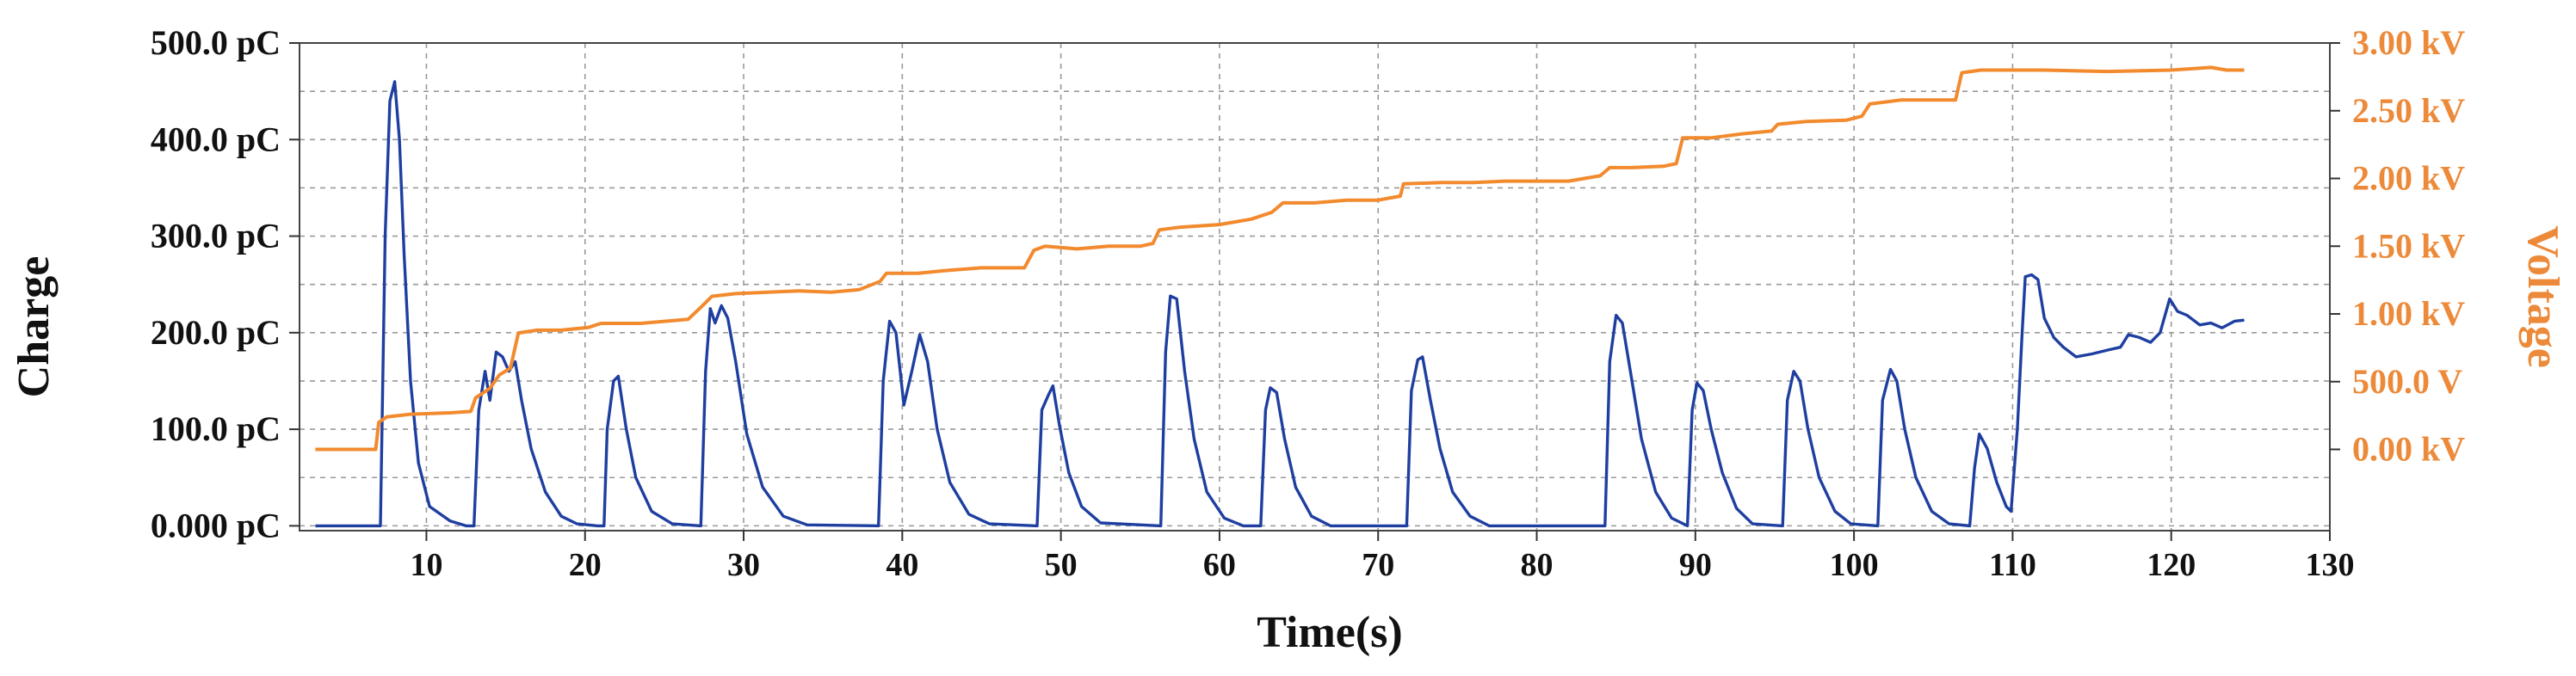 The width and height of the screenshot is (2576, 676). I want to click on left-axis-tick-label: 100.0 pC, so click(216, 428).